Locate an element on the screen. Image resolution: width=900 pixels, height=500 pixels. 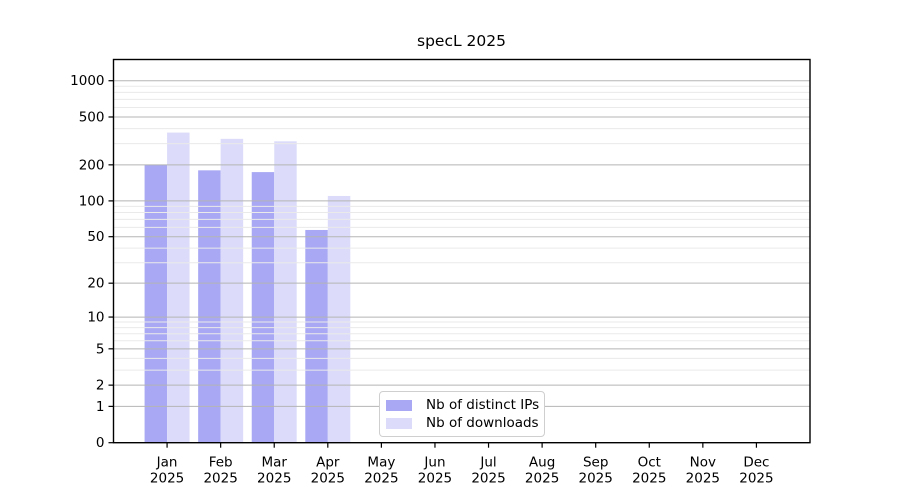
y-tick-label: 20 is located at coordinates (95, 284).